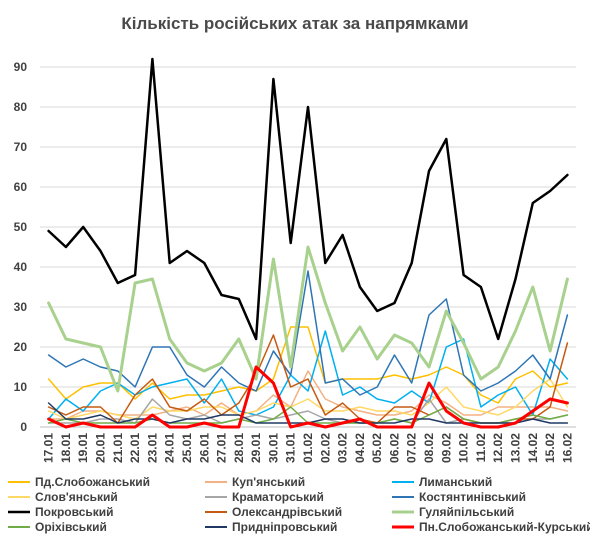 This screenshot has width=590, height=540. What do you see at coordinates (284, 527) in the screenshot?
I see `legend-label-10: Придніпровський` at bounding box center [284, 527].